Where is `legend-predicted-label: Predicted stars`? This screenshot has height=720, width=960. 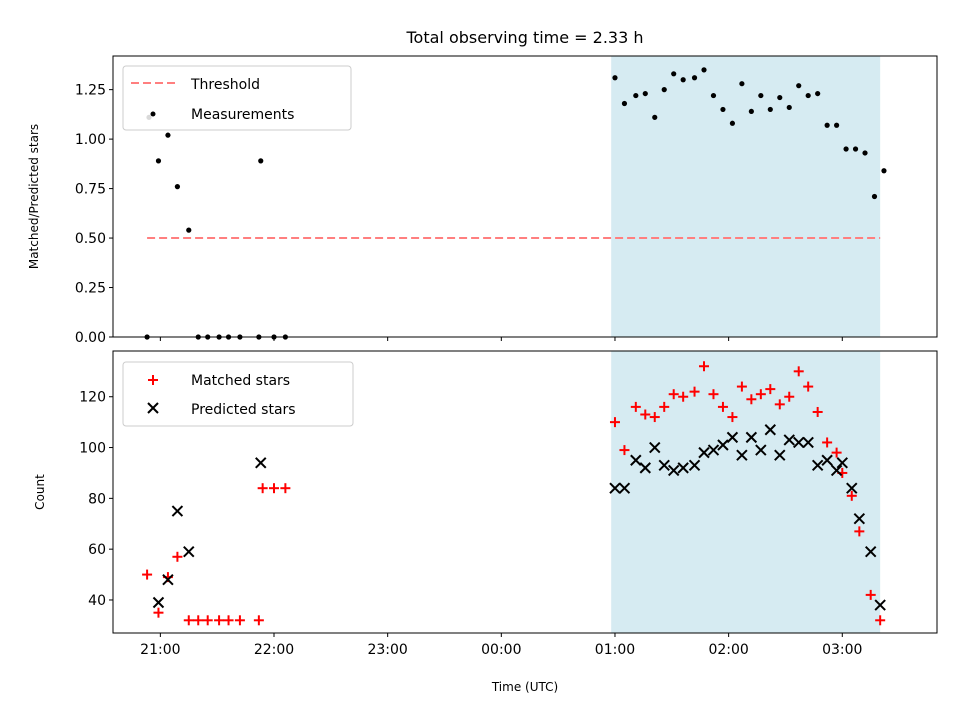 legend-predicted-label: Predicted stars is located at coordinates (243, 410).